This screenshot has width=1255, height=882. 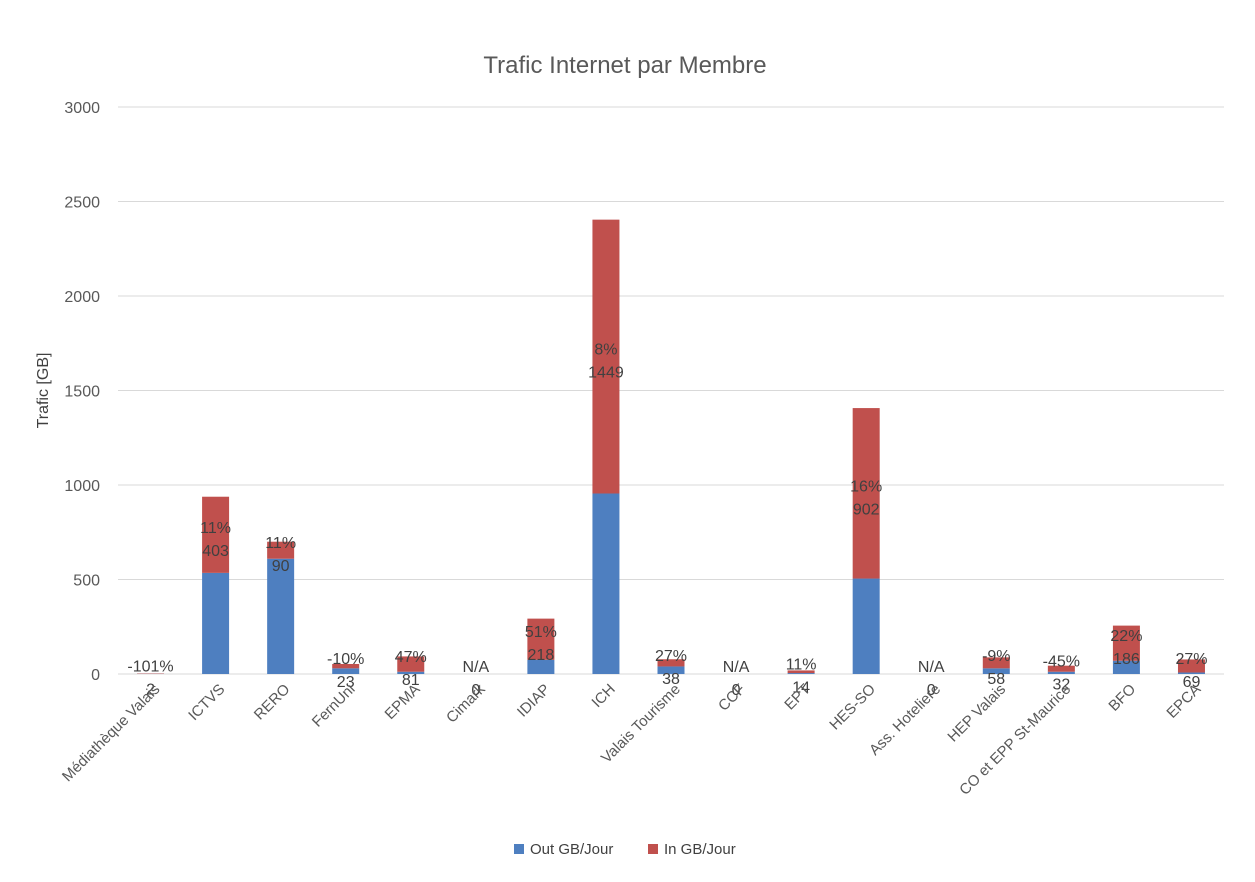 What do you see at coordinates (996, 656) in the screenshot?
I see `data-label-percent: -9%` at bounding box center [996, 656].